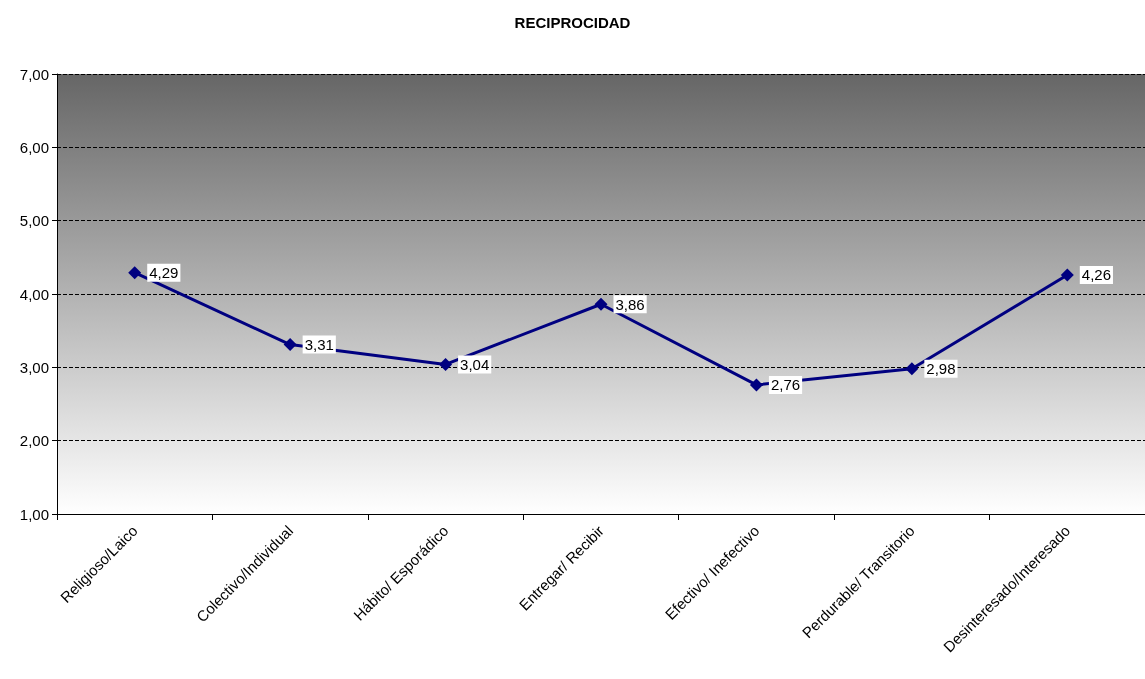 The image size is (1145, 679). Describe the element at coordinates (572, 22) in the screenshot. I see `chart-title: RECIPROCIDAD` at that location.